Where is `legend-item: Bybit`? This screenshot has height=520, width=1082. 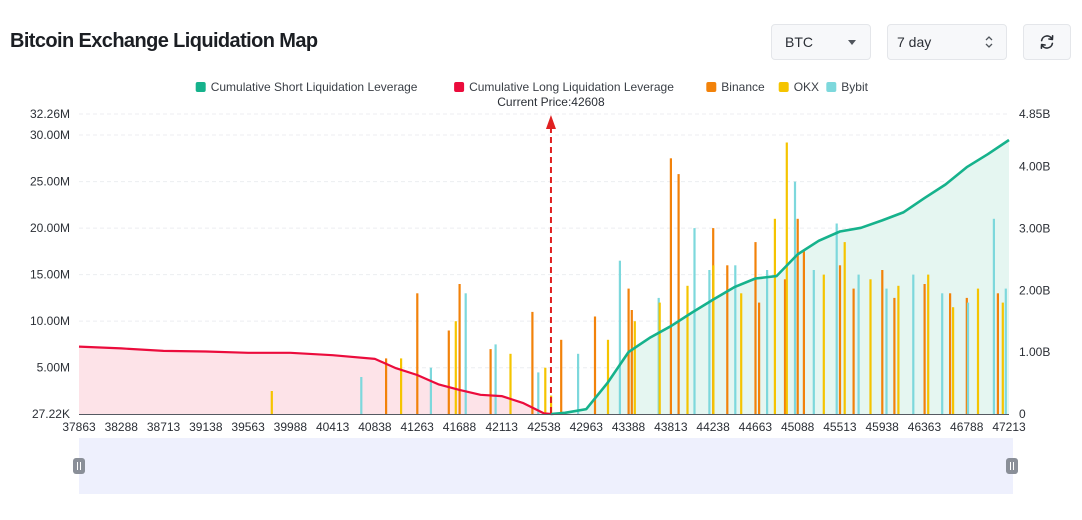 legend-item: Bybit is located at coordinates (847, 87).